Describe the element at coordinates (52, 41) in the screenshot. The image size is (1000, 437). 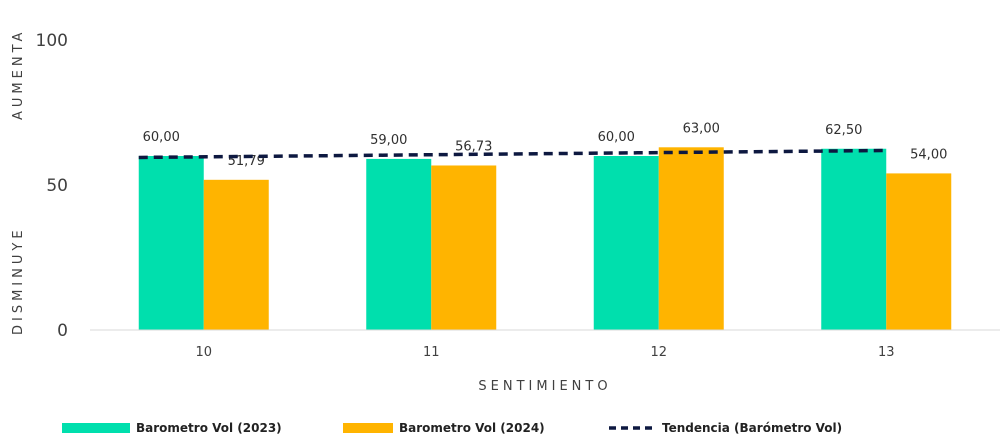
I see `y-tick-label: 100` at that location.